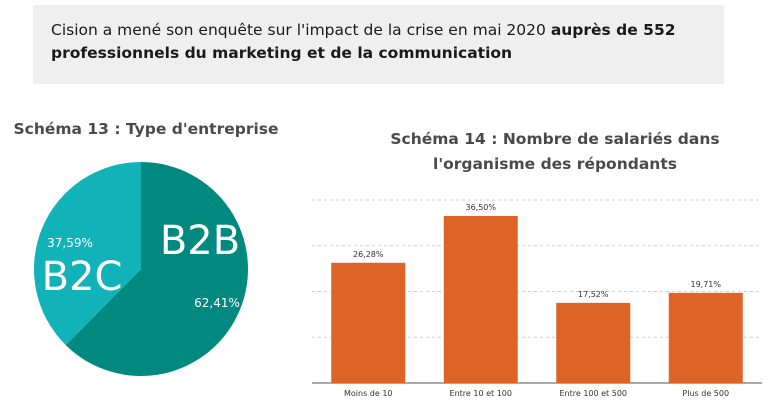 The image size is (776, 412). I want to click on pie-label-b2c: B2C, so click(82, 277).